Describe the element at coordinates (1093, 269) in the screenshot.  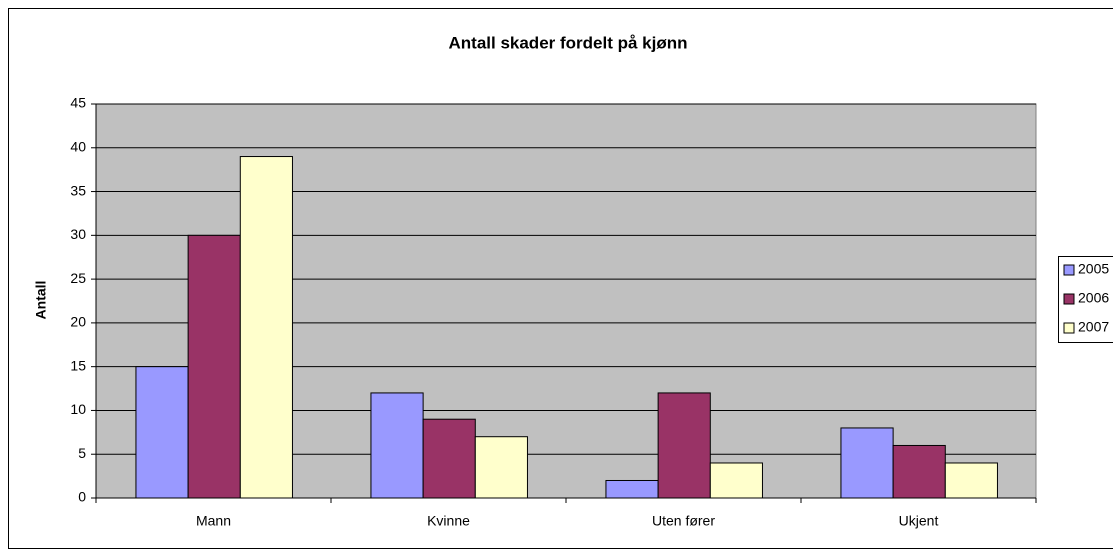
I see `legend-label: 2005` at that location.